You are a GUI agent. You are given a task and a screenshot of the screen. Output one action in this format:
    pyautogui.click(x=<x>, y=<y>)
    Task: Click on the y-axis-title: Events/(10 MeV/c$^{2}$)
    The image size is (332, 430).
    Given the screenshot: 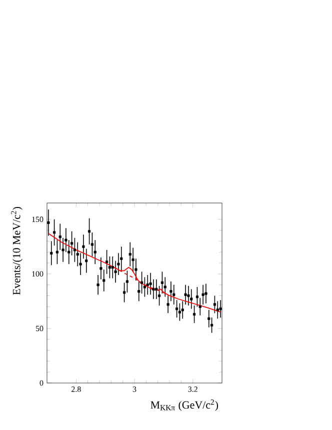 What is the action you would take?
    pyautogui.click(x=16, y=250)
    